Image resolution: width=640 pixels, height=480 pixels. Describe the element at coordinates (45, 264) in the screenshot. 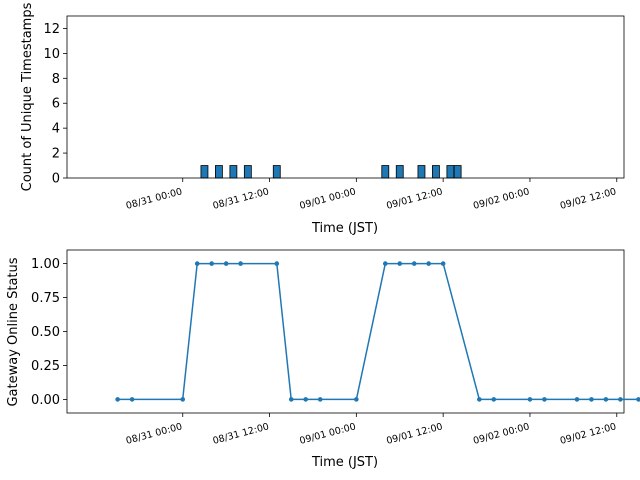

I see `y-tick-label: 1.00` at that location.